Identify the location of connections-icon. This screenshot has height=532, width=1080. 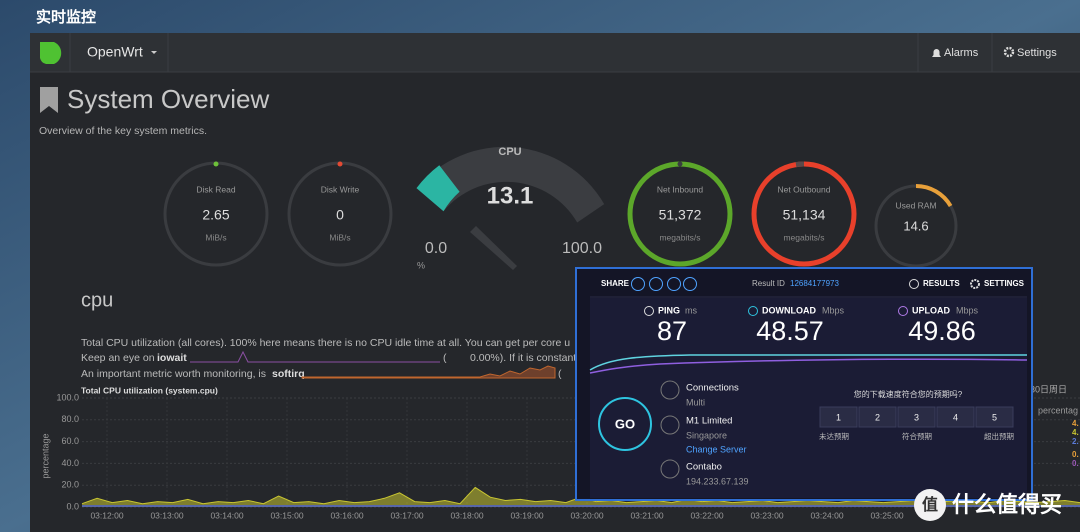
(670, 390).